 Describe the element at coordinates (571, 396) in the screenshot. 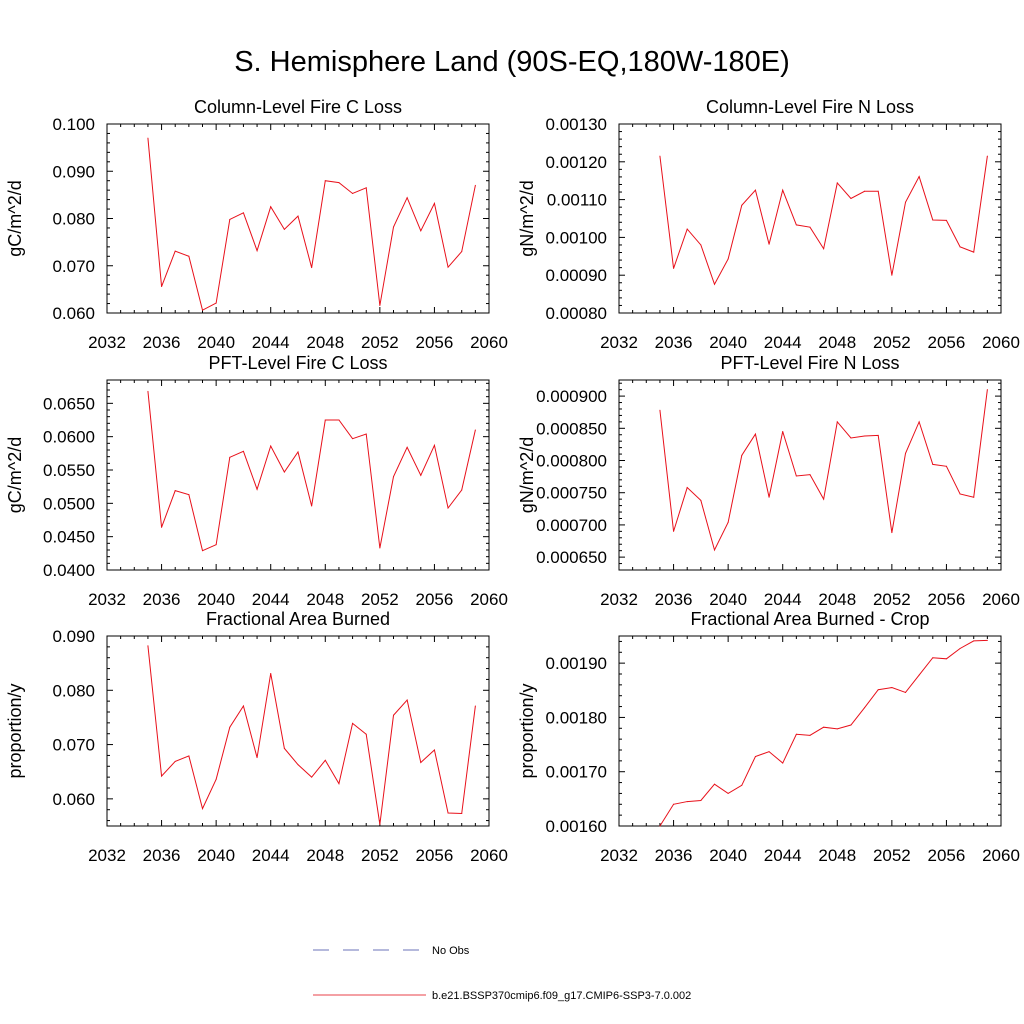

I see `y-tick-label: 0.000900` at that location.